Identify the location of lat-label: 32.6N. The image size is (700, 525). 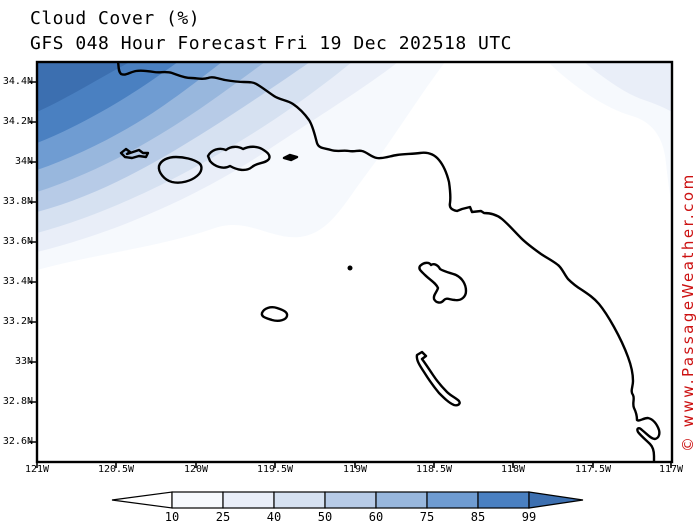
(17, 441).